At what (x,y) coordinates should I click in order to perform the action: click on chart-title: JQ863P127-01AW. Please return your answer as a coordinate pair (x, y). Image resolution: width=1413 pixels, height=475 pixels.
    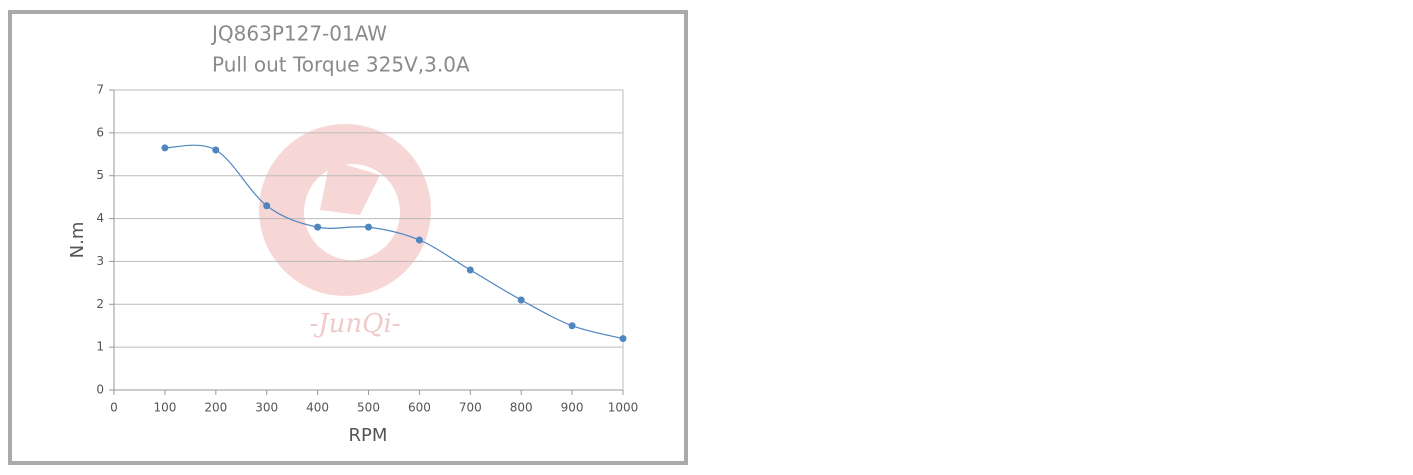
    Looking at the image, I should click on (298, 34).